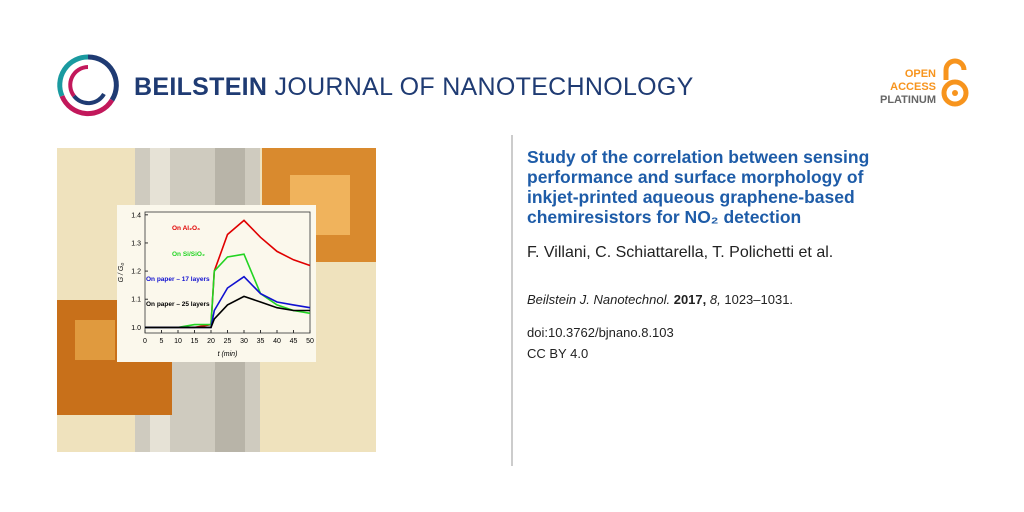  What do you see at coordinates (88, 85) in the screenshot?
I see `logo` at bounding box center [88, 85].